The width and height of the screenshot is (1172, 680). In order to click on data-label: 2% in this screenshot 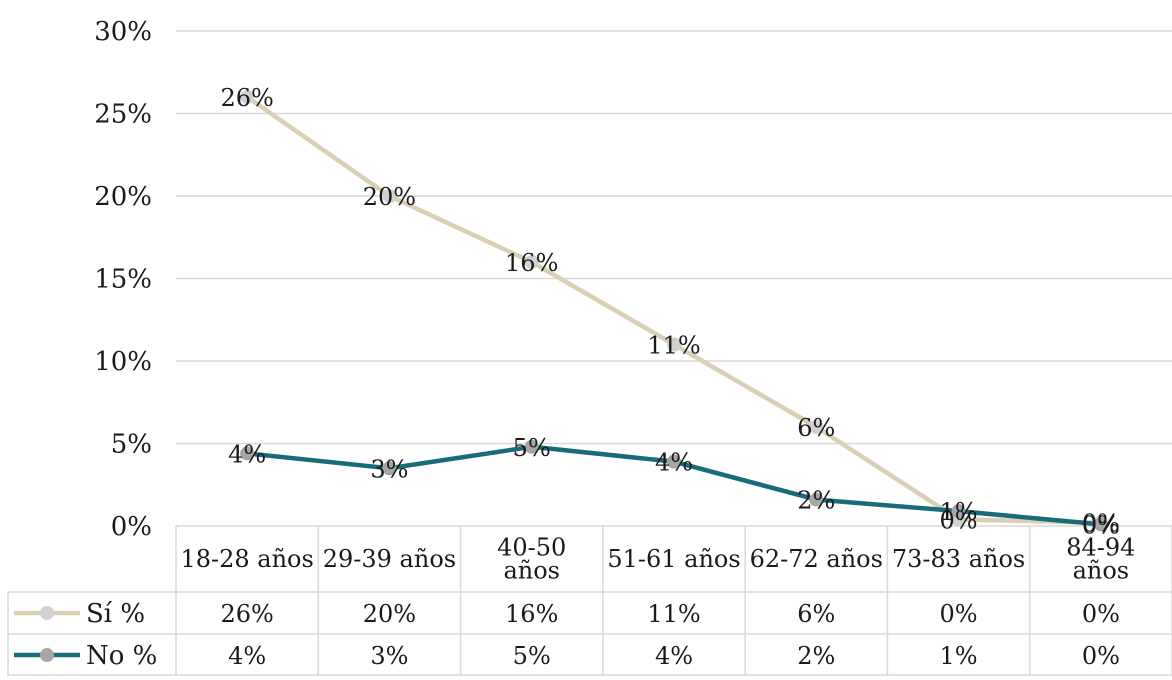, I will do `click(816, 501)`.